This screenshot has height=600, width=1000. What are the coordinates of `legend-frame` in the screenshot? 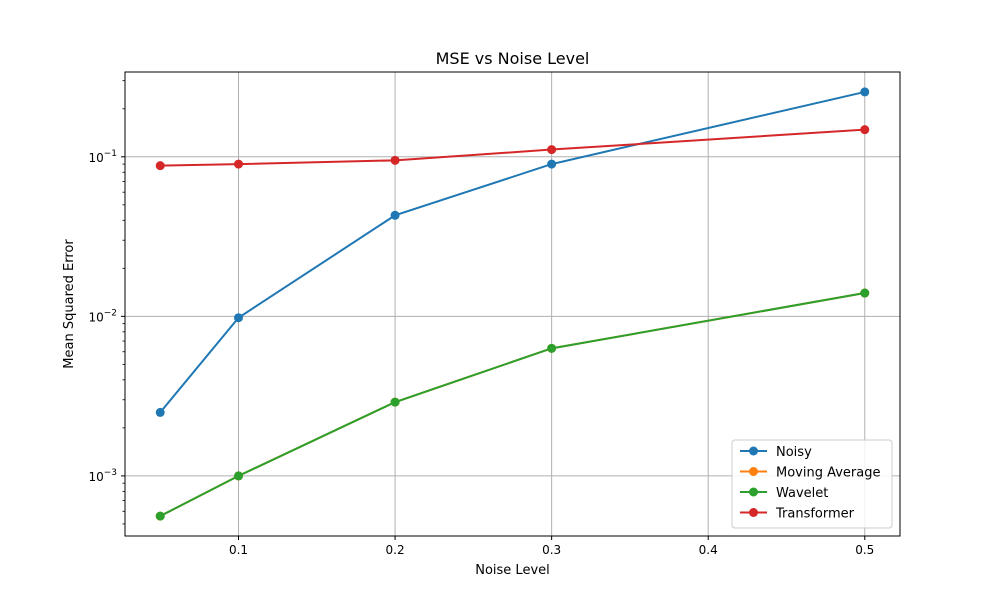 It's located at (812, 484).